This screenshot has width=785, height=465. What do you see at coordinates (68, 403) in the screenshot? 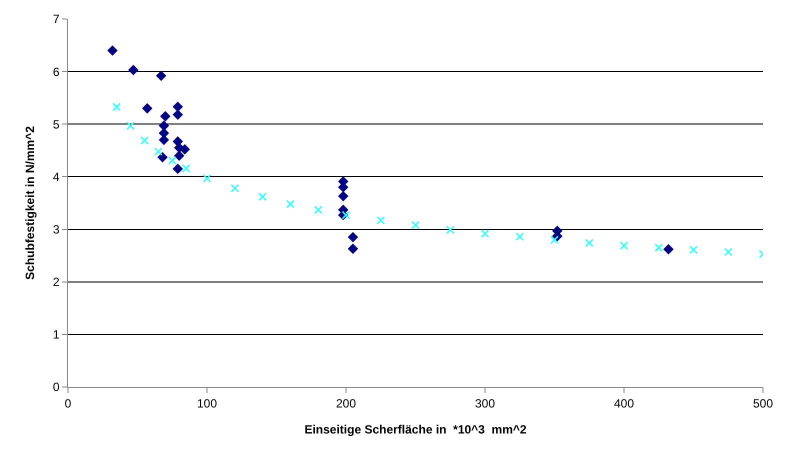
I see `x-tick-label: 0` at bounding box center [68, 403].